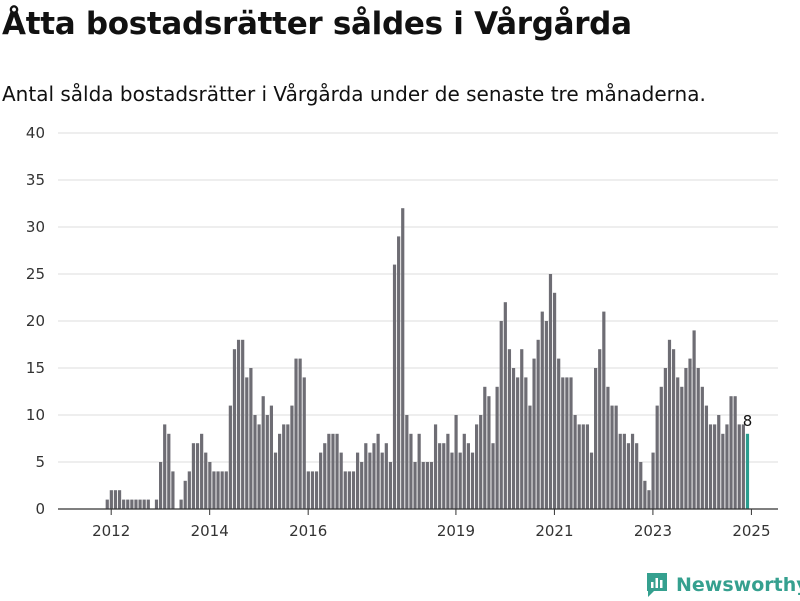  I want to click on y-tick-label: 30, so click(35, 227).